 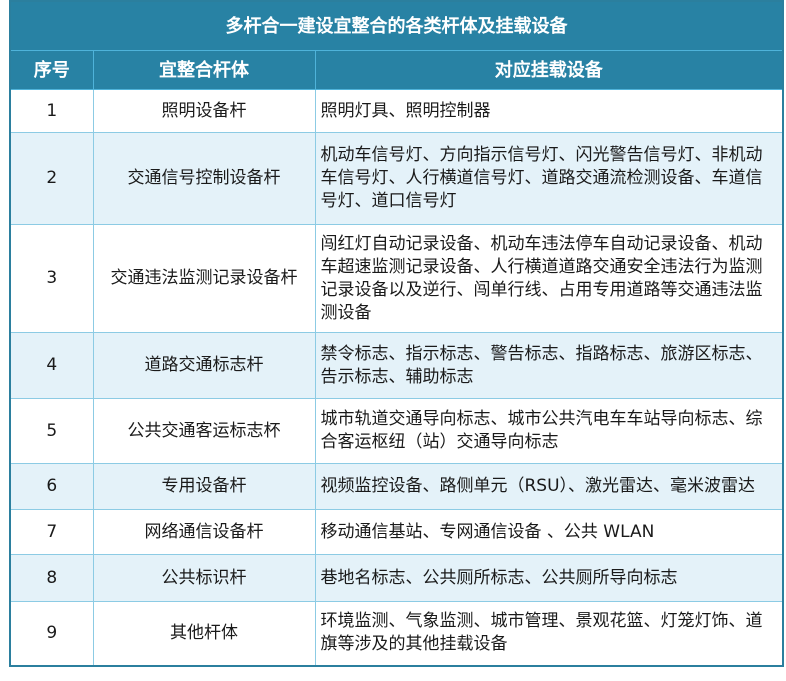 What do you see at coordinates (204, 486) in the screenshot?
I see `row-pole: 专用设备杆` at bounding box center [204, 486].